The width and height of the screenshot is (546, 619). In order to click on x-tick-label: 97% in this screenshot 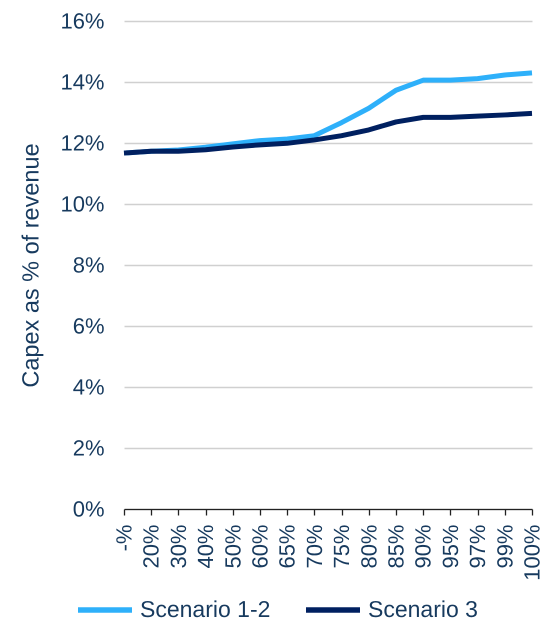, I will do `click(477, 546)`.